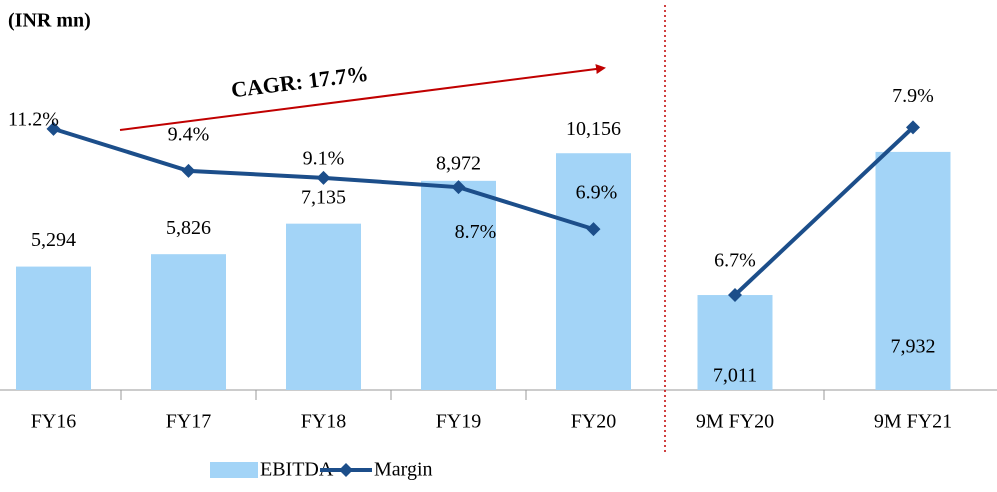 This screenshot has width=997, height=492. Describe the element at coordinates (593, 129) in the screenshot. I see `ebitda-label: 10,156` at that location.